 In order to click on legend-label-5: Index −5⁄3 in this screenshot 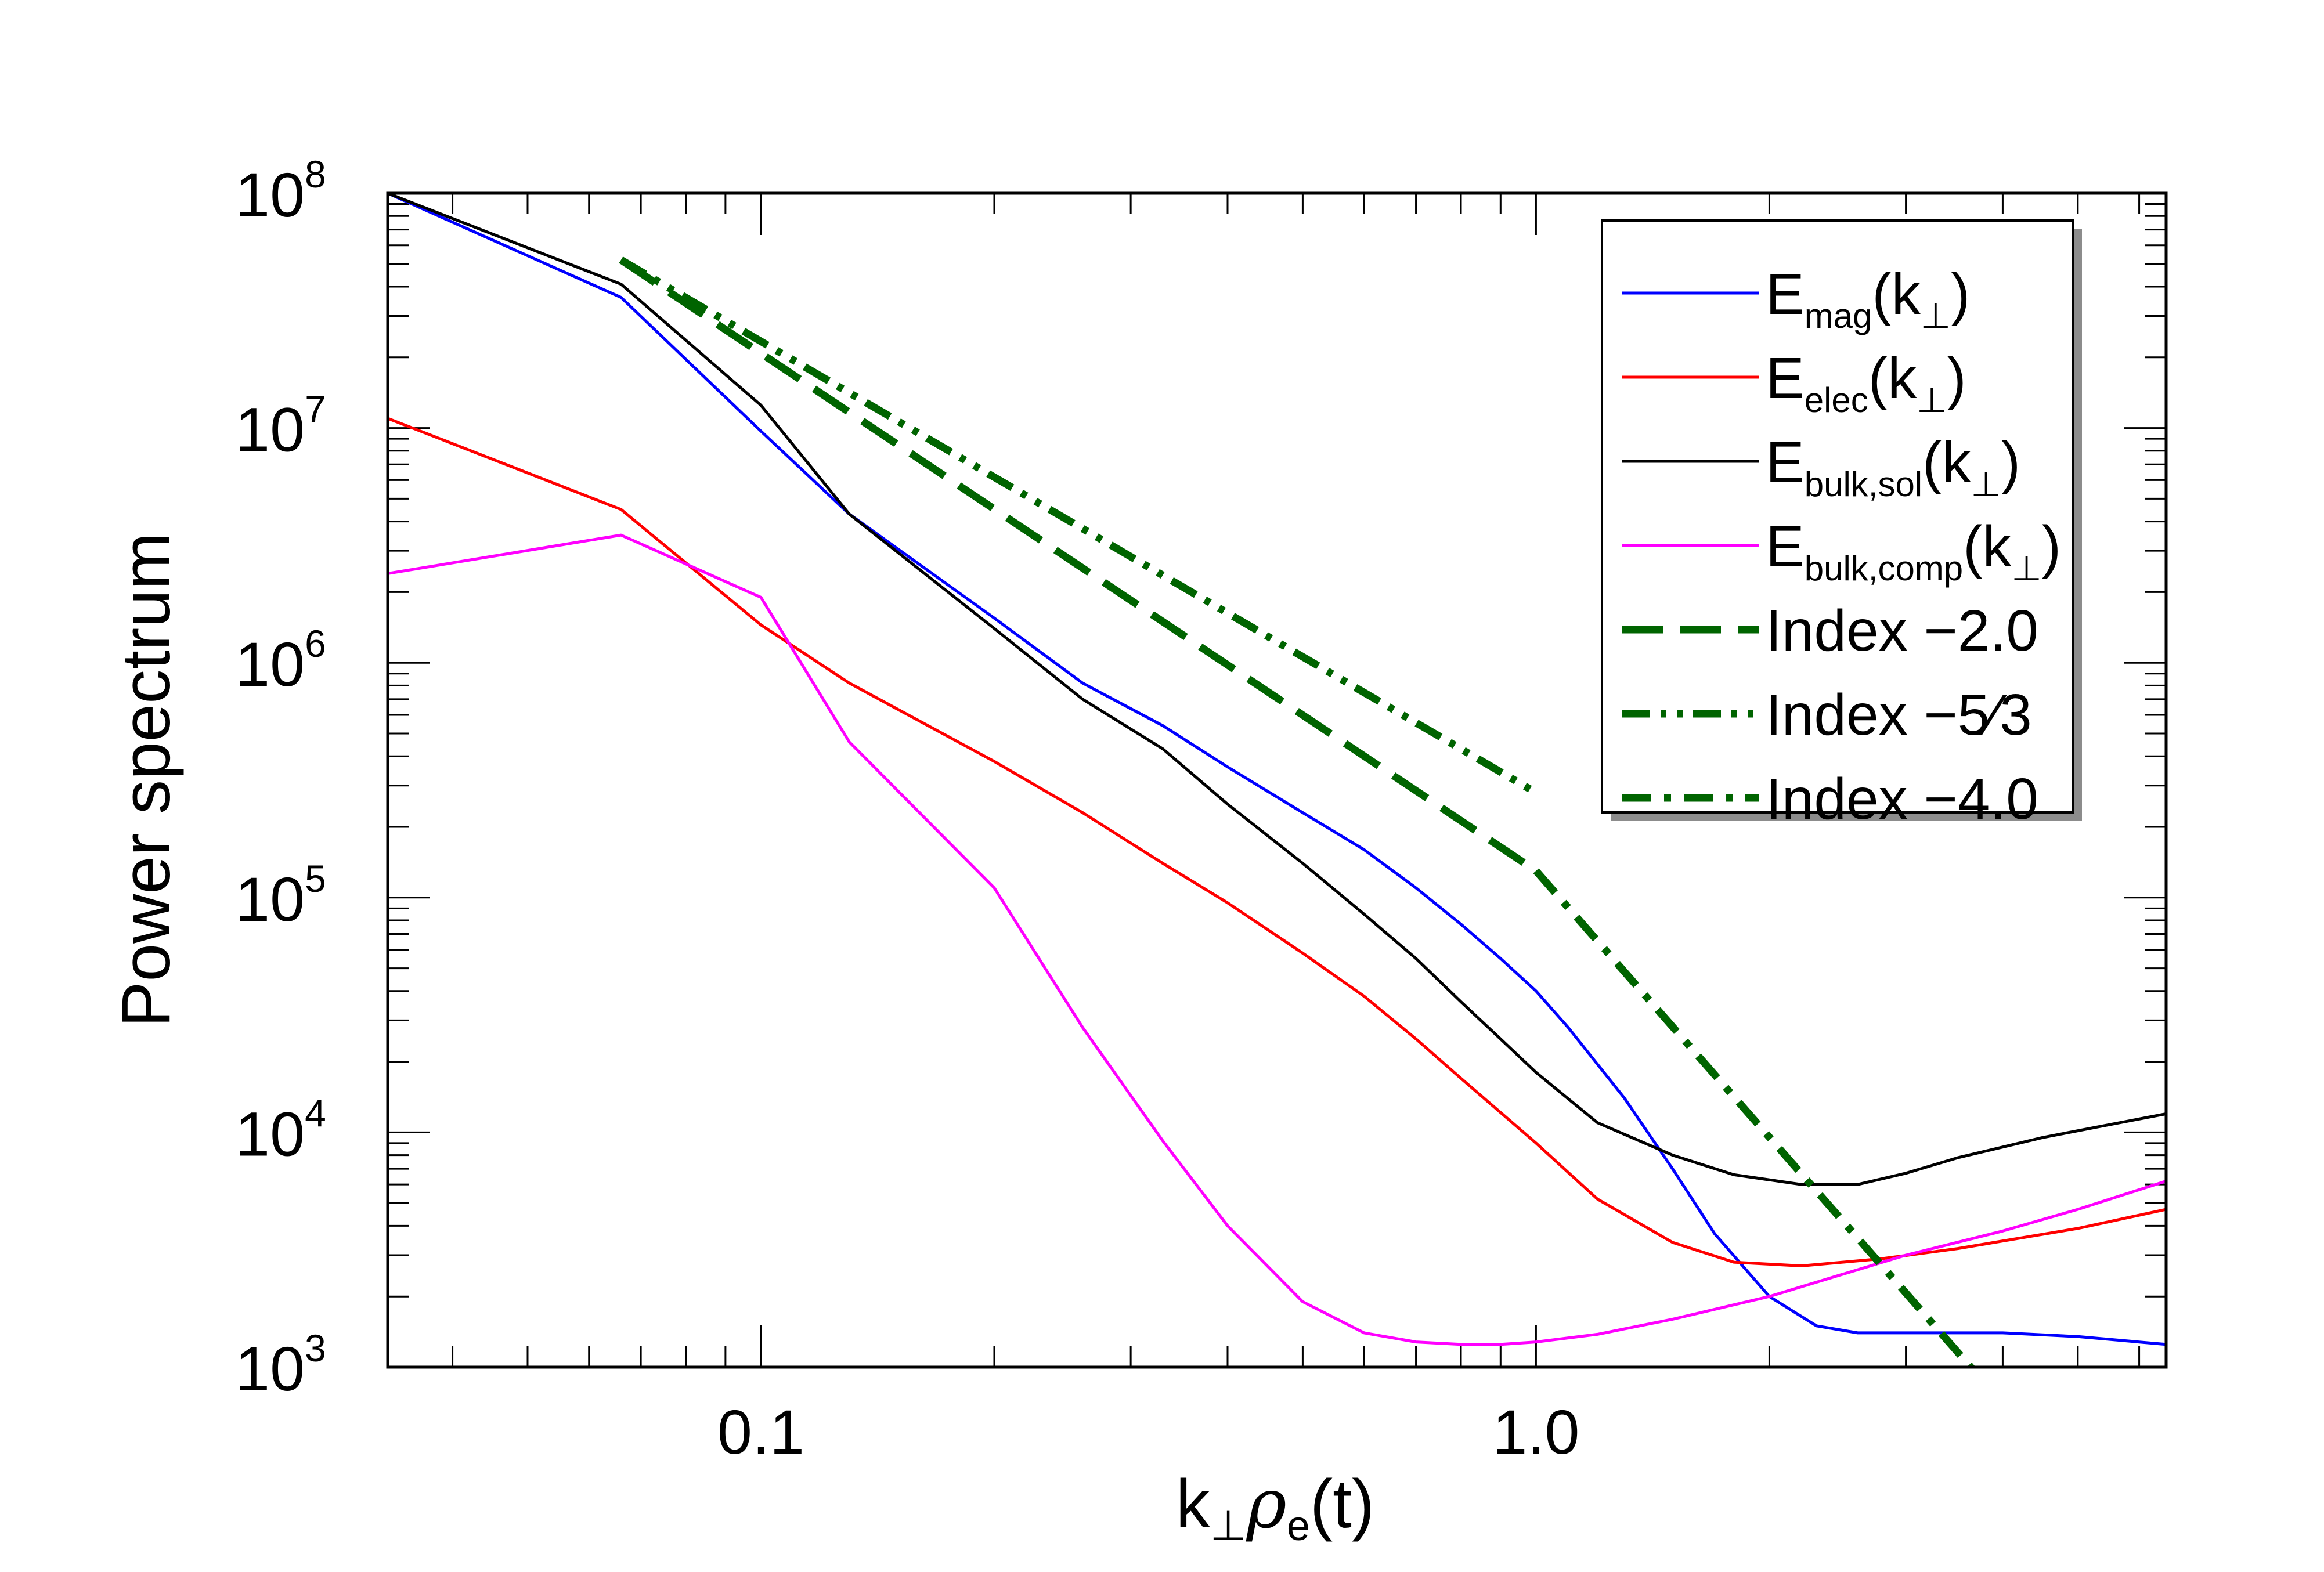, I will do `click(1899, 714)`.